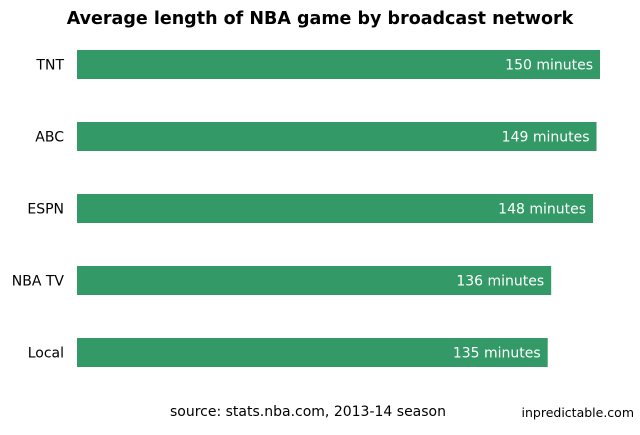 Image resolution: width=640 pixels, height=435 pixels. I want to click on data-label: 149 minutes, so click(546, 138).